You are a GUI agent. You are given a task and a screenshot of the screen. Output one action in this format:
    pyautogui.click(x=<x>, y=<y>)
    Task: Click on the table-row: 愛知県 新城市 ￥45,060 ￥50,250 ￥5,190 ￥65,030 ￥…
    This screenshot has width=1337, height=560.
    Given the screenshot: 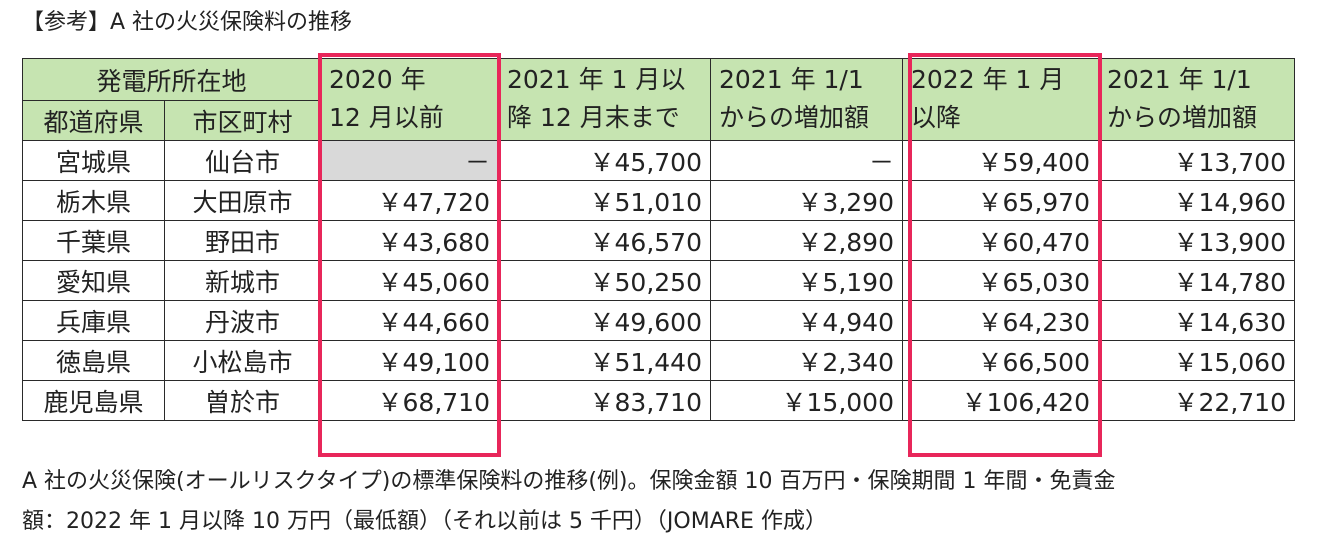 What is the action you would take?
    pyautogui.click(x=658, y=280)
    